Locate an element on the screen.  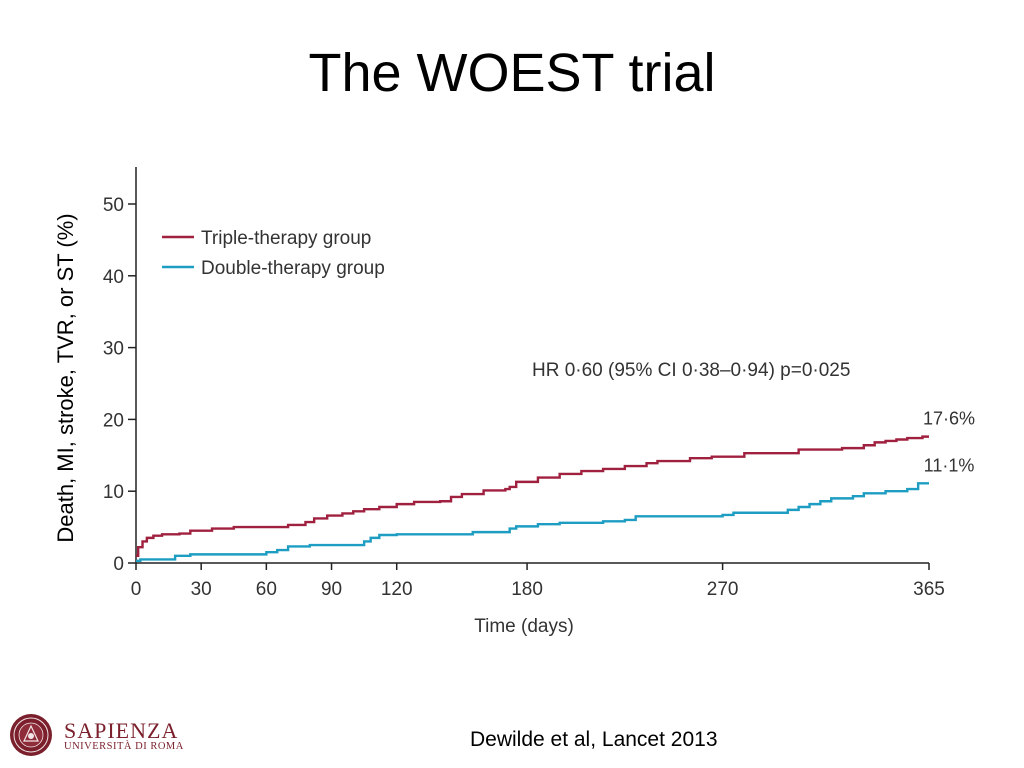
legend-label: Triple-therapy group is located at coordinates (286, 238).